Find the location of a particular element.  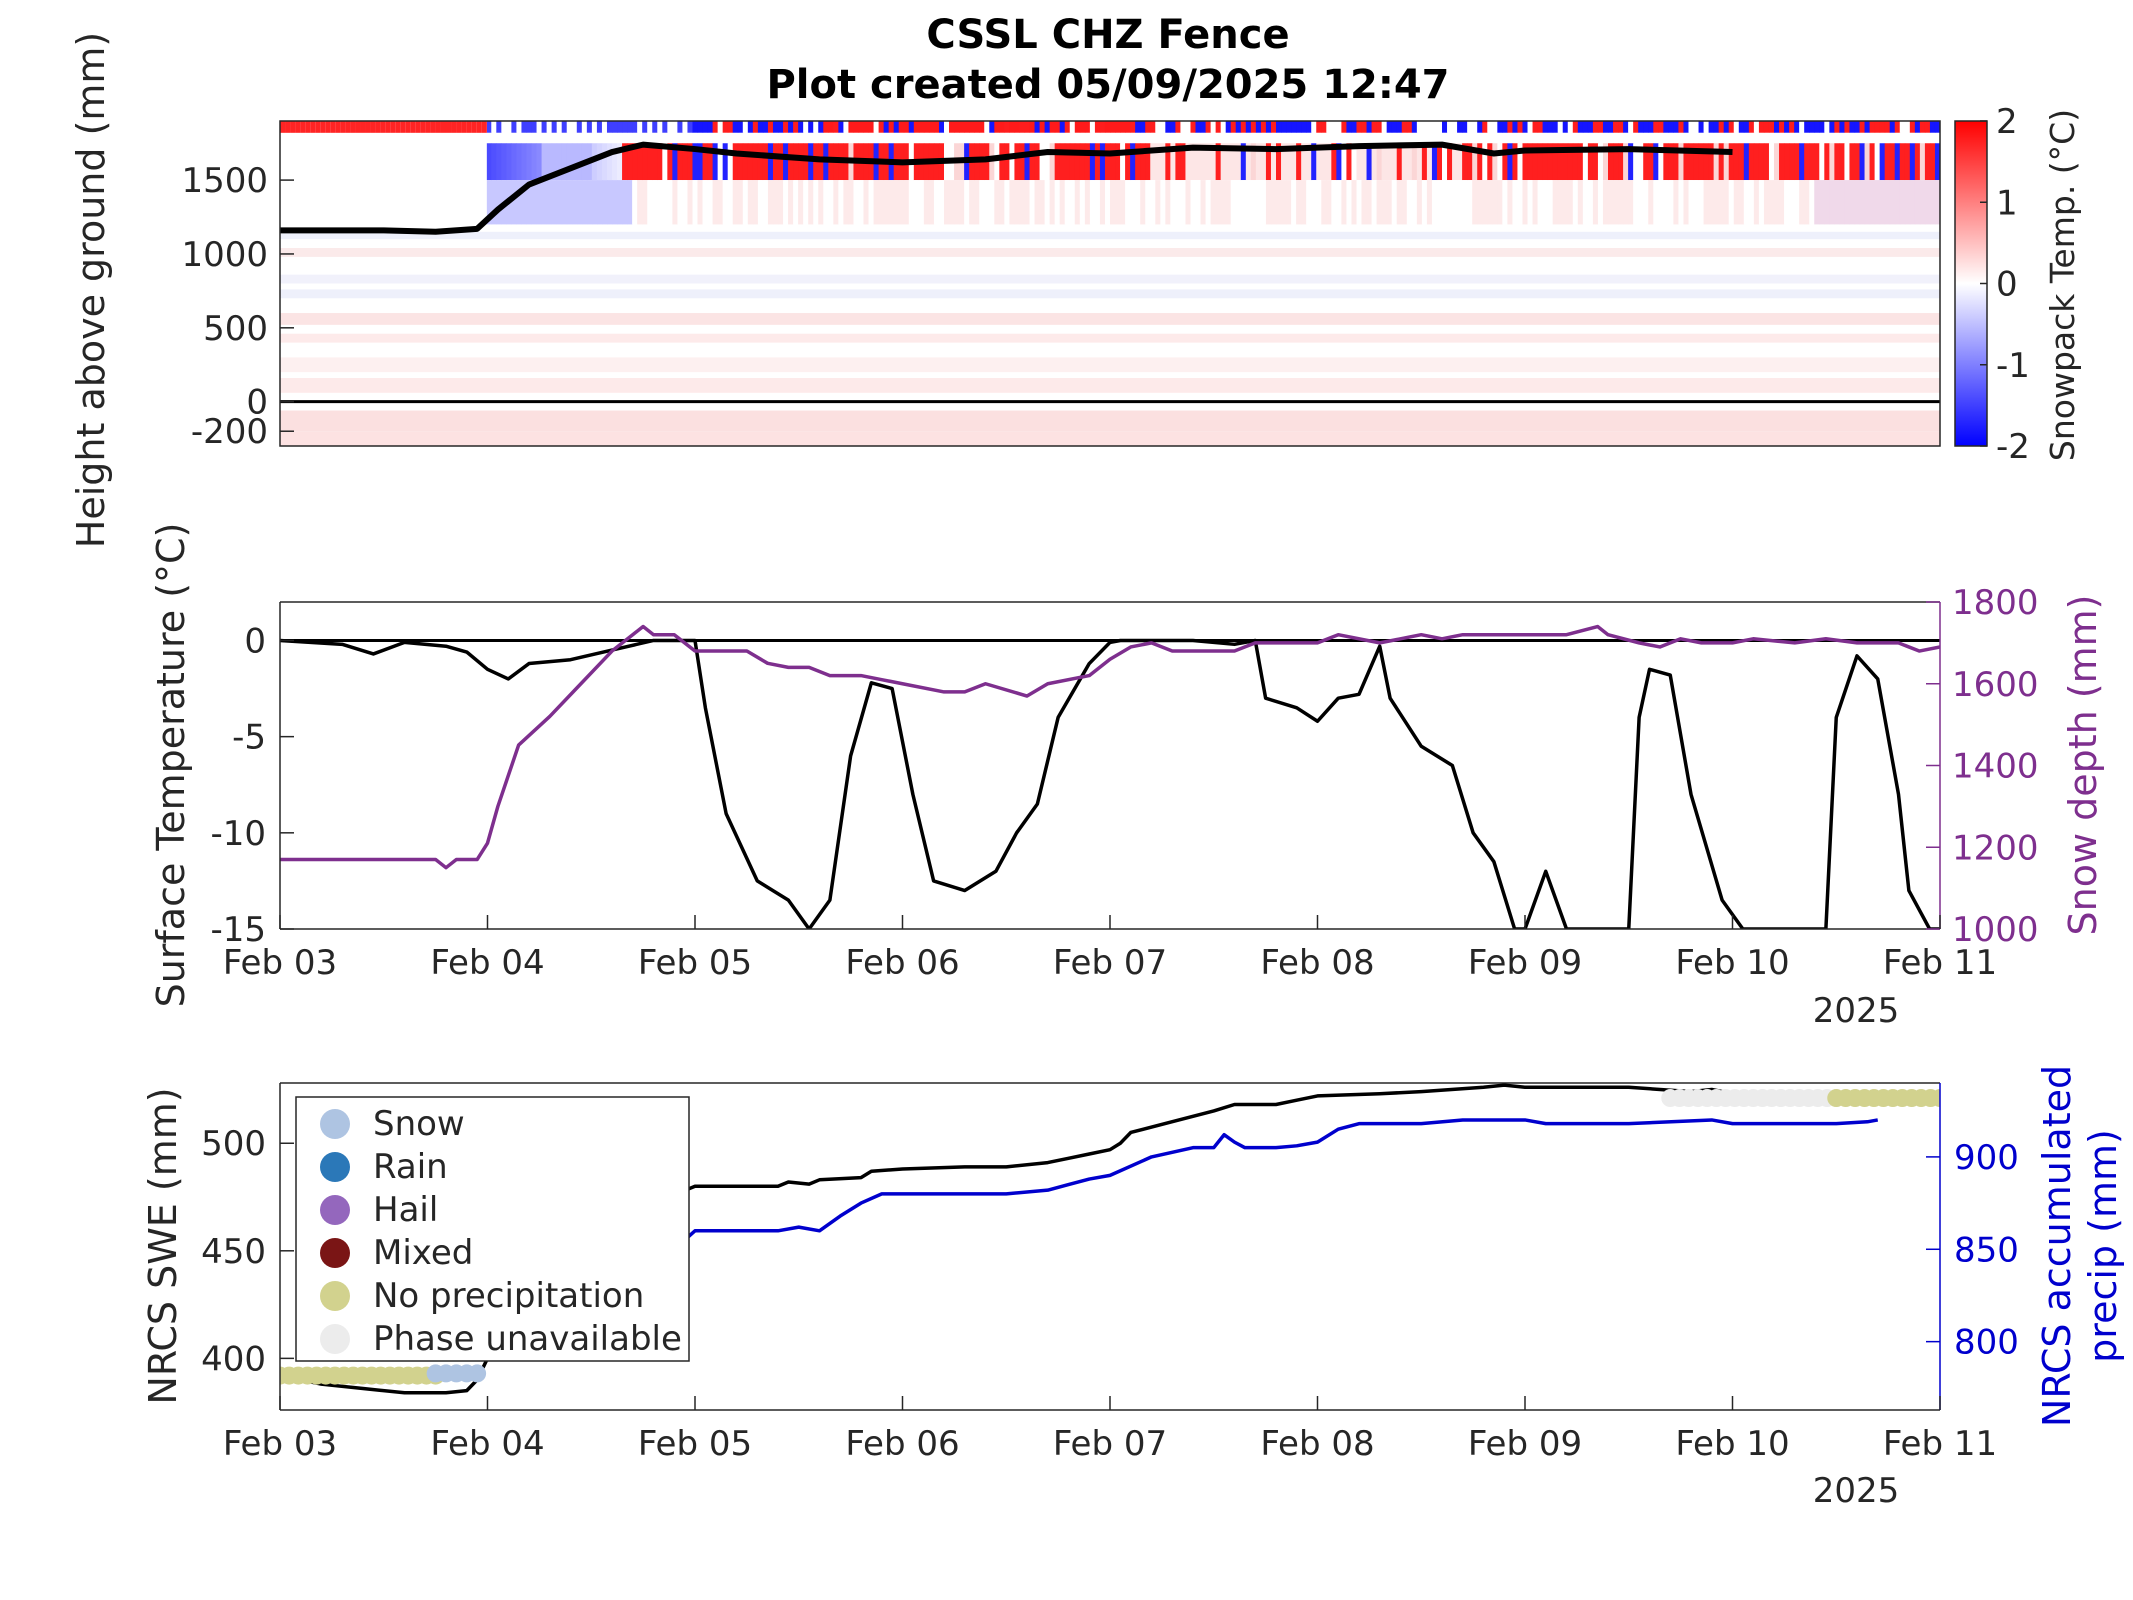

panel2-x-tick-label: Feb 06 is located at coordinates (902, 963).